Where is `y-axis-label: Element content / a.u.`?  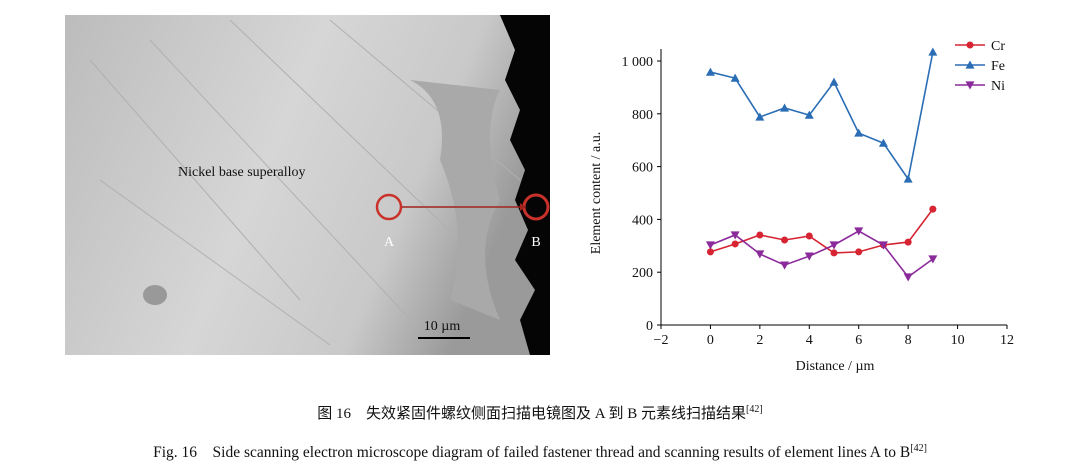 y-axis-label: Element content / a.u. is located at coordinates (596, 193).